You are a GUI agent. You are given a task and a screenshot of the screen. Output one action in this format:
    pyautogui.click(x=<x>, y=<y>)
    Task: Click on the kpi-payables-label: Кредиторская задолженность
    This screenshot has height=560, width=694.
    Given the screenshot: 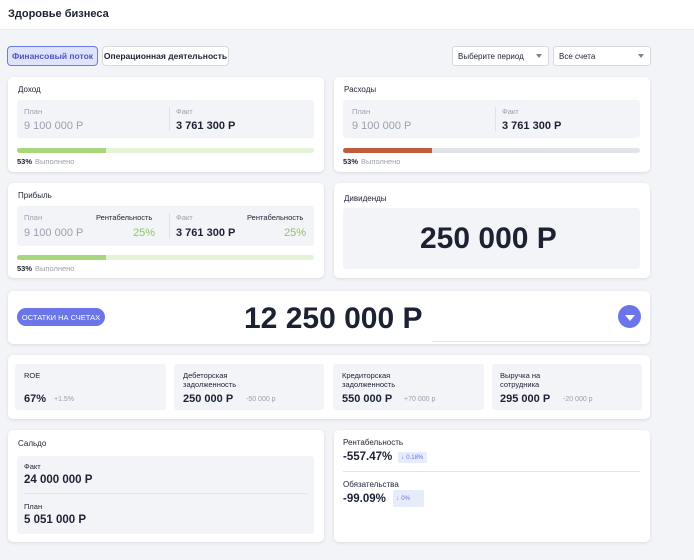 What is the action you would take?
    pyautogui.click(x=369, y=380)
    